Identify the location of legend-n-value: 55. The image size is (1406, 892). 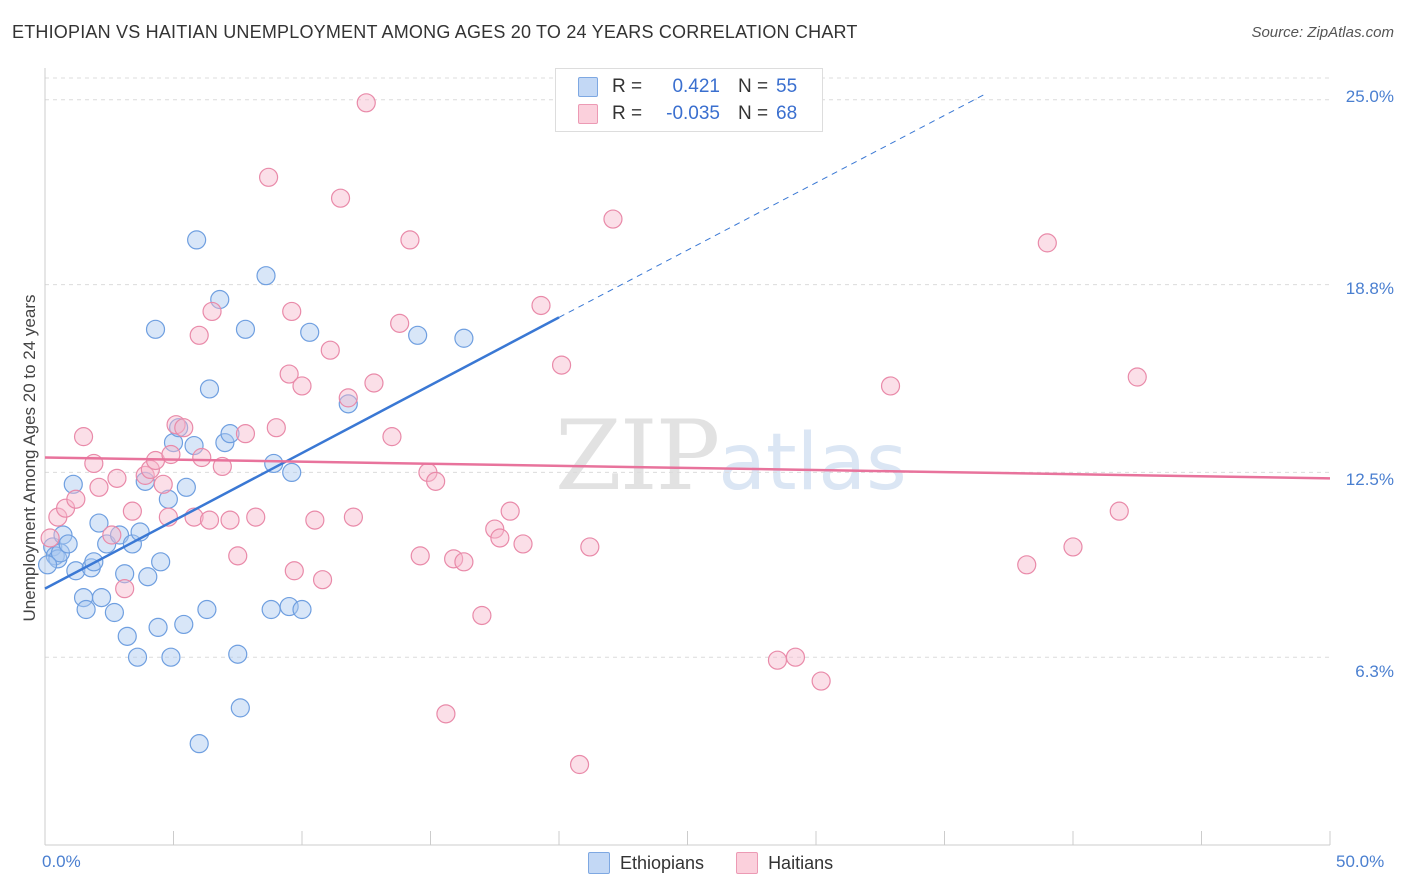
(787, 86).